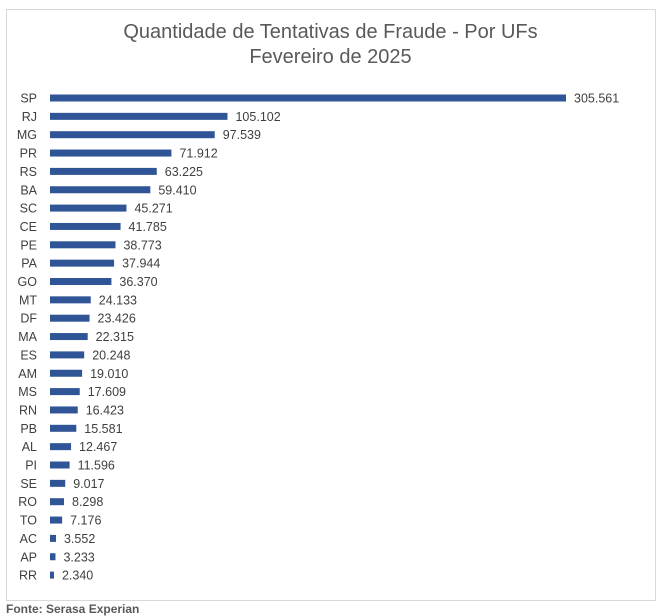 The height and width of the screenshot is (616, 661). What do you see at coordinates (28, 99) in the screenshot?
I see `category-label-sp: SP` at bounding box center [28, 99].